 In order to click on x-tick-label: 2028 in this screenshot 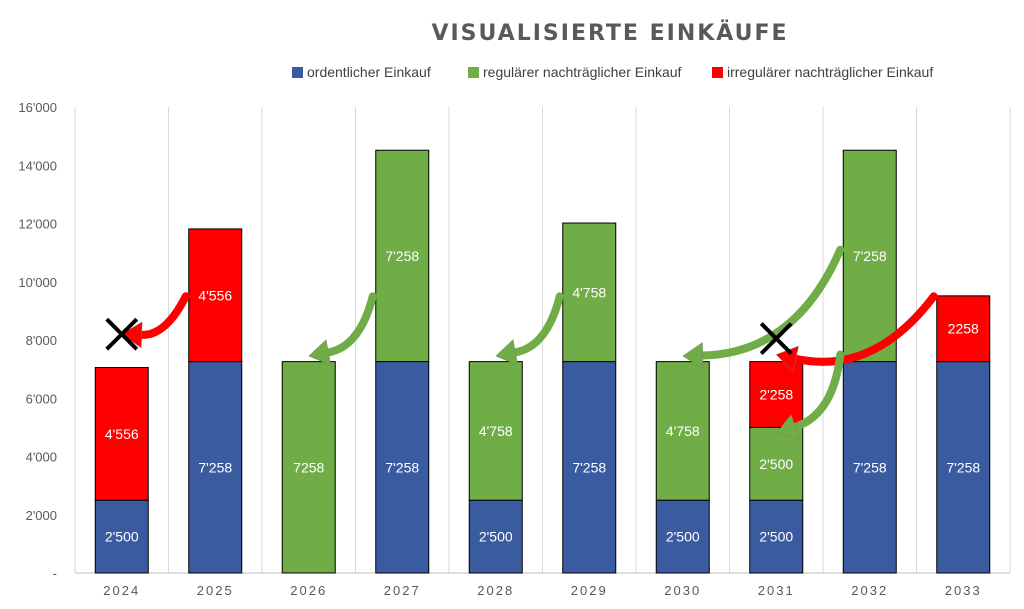, I will do `click(495, 590)`.